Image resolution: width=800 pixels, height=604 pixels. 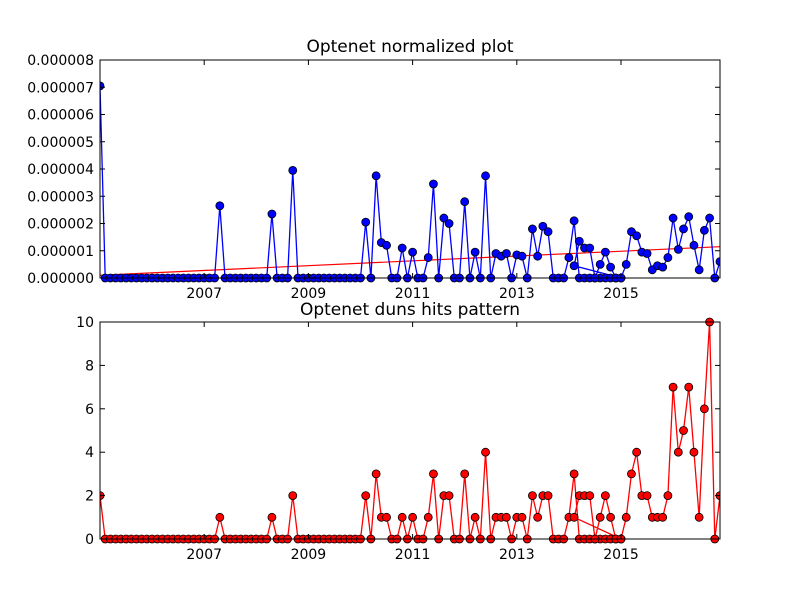 What do you see at coordinates (60, 225) in the screenshot?
I see `top-y-tick-label: 0.000002` at bounding box center [60, 225].